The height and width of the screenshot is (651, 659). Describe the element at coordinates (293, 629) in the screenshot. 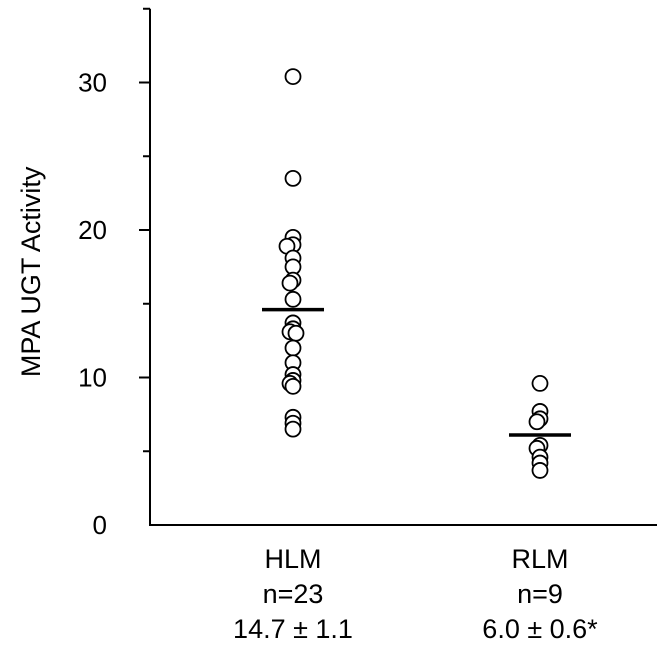

I see `mean-sem-label-hlm: 14.7 ± 1.1` at that location.